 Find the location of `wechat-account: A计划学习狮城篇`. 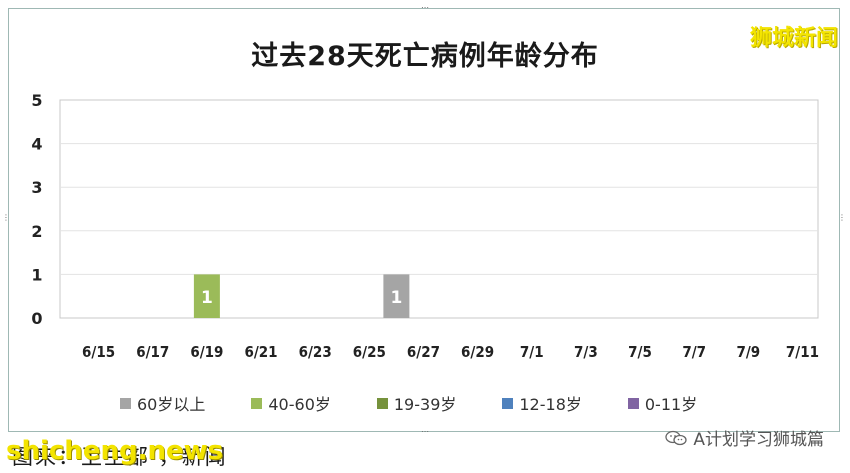

wechat-account: A计划学习狮城篇 is located at coordinates (744, 437).